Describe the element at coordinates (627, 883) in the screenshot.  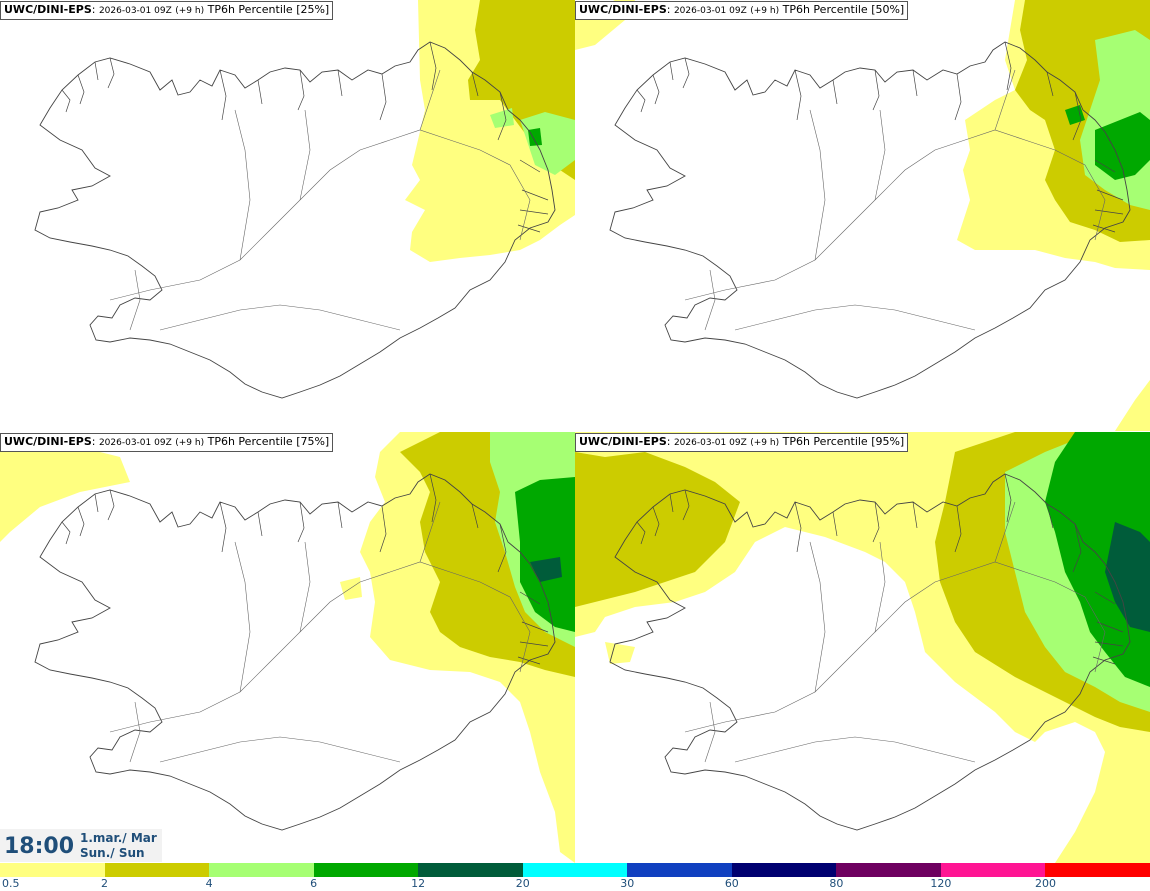
I see `colorbar-tick-label: 30` at that location.